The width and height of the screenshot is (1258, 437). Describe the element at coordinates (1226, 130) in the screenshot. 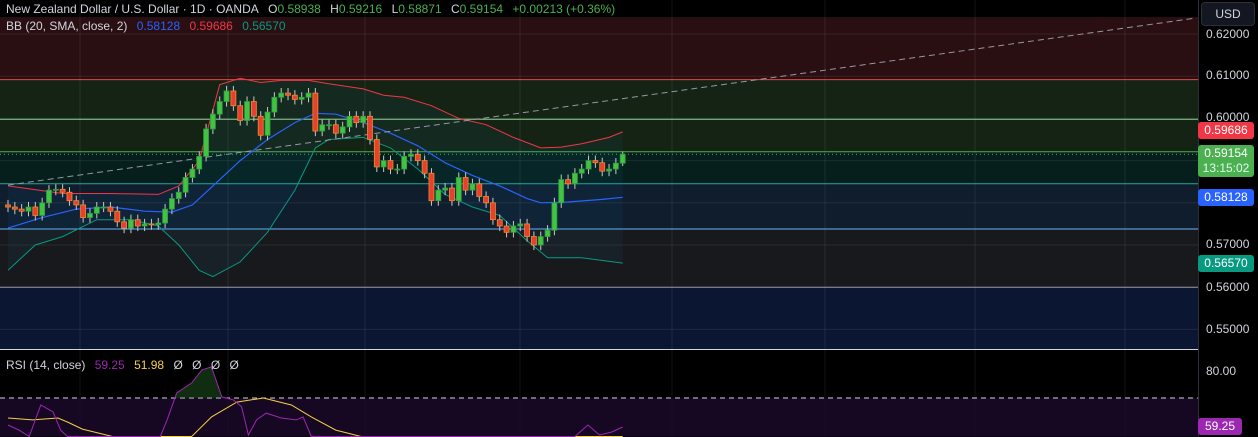

I see `bb-upper-tag: 0.59686` at that location.